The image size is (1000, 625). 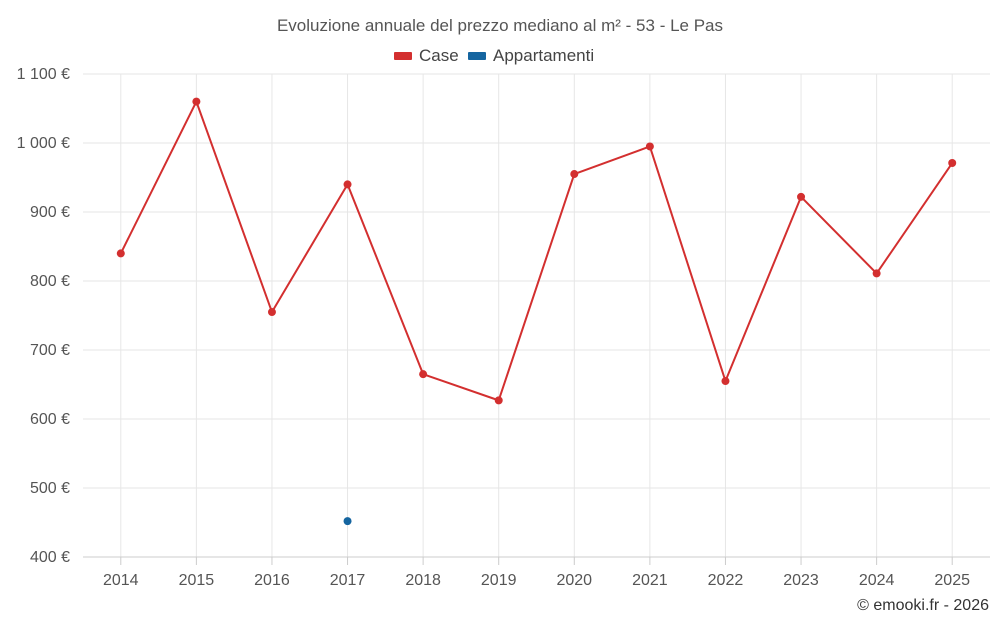 What do you see at coordinates (423, 580) in the screenshot?
I see `x-tick-label: 2018` at bounding box center [423, 580].